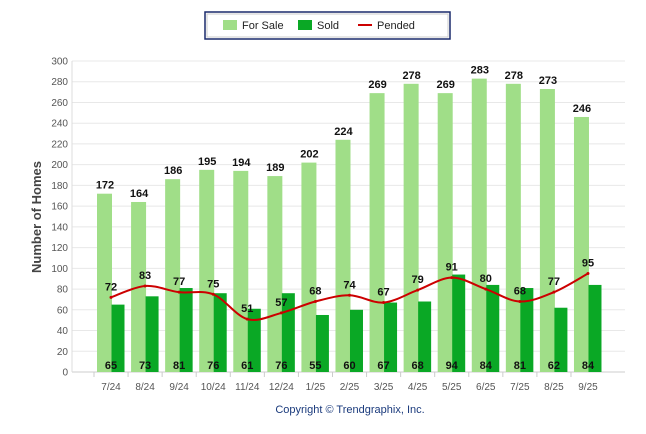 The height and width of the screenshot is (434, 646). I want to click on sold-label: 61, so click(247, 366).